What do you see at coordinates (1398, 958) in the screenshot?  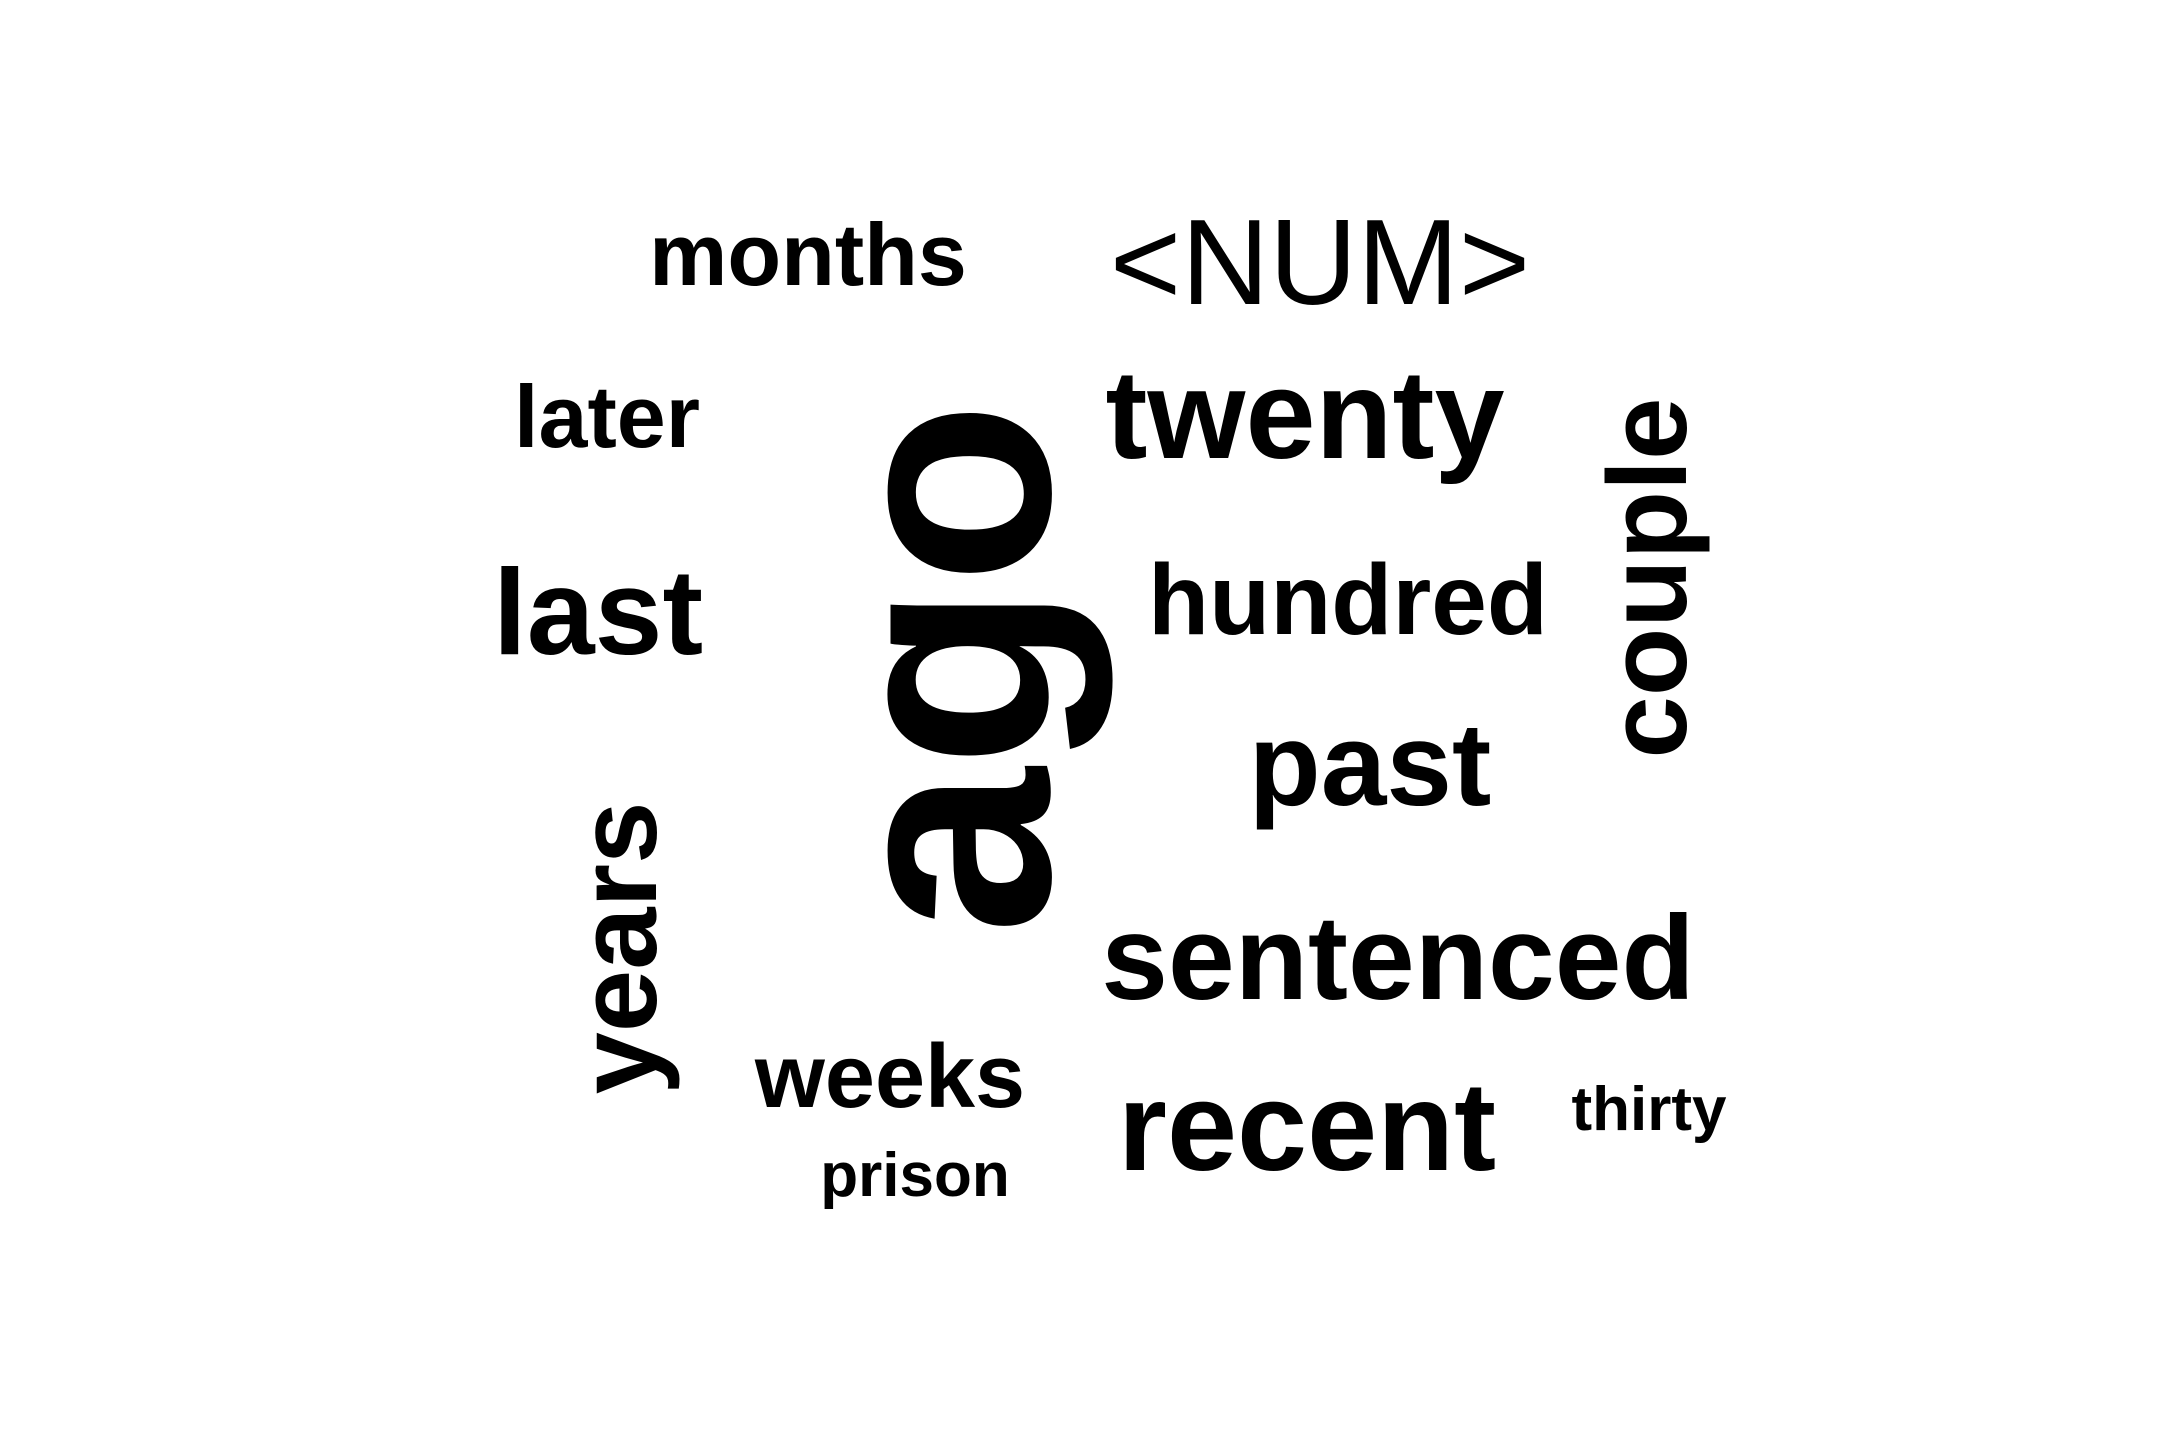 I see `word-sentenced: sentenced` at bounding box center [1398, 958].